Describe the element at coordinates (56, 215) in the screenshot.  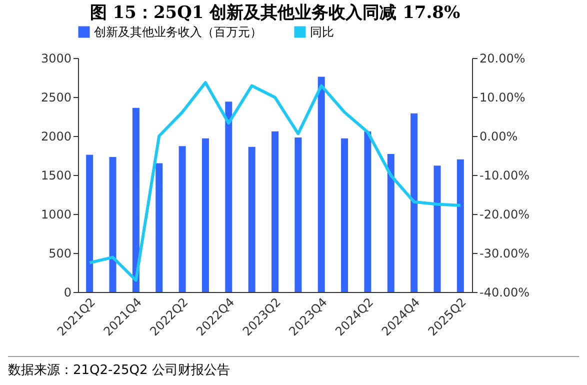
I see `y-tick-label: 1000` at that location.